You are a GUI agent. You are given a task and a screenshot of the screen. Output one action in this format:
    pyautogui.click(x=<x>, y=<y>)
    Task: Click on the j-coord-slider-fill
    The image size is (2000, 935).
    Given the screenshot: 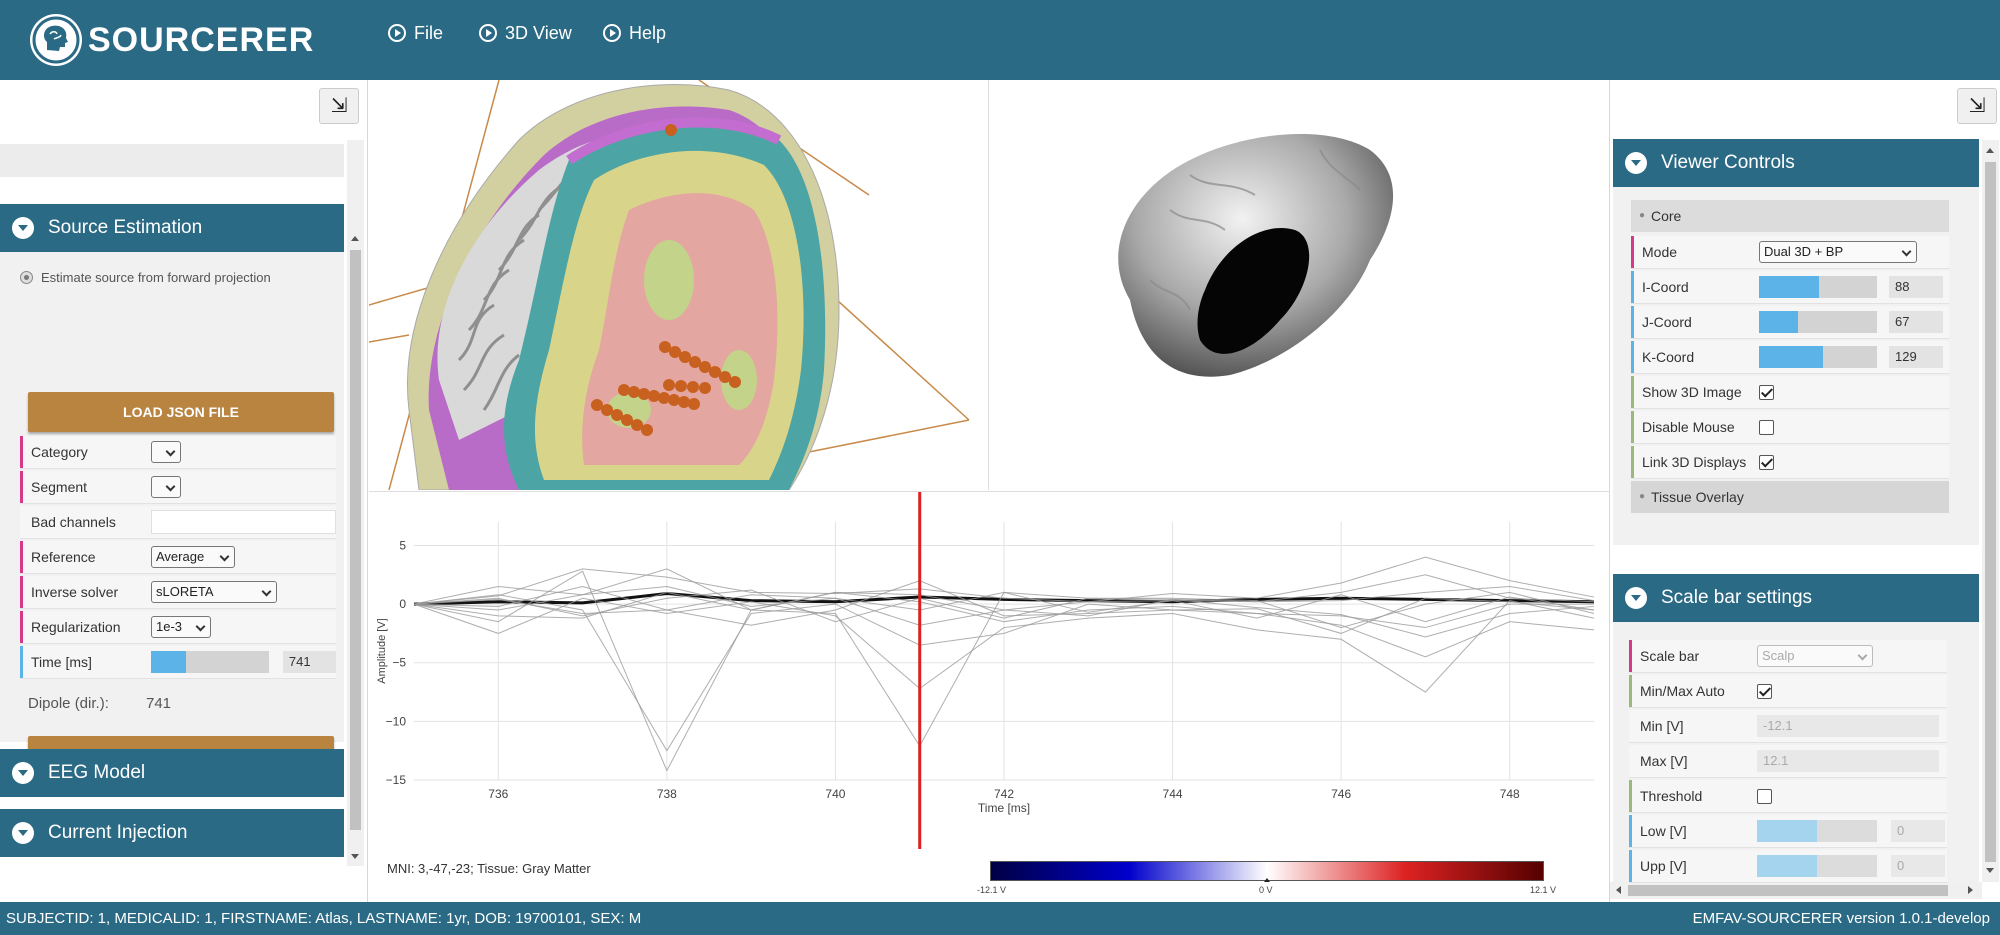 What is the action you would take?
    pyautogui.click(x=1778, y=322)
    